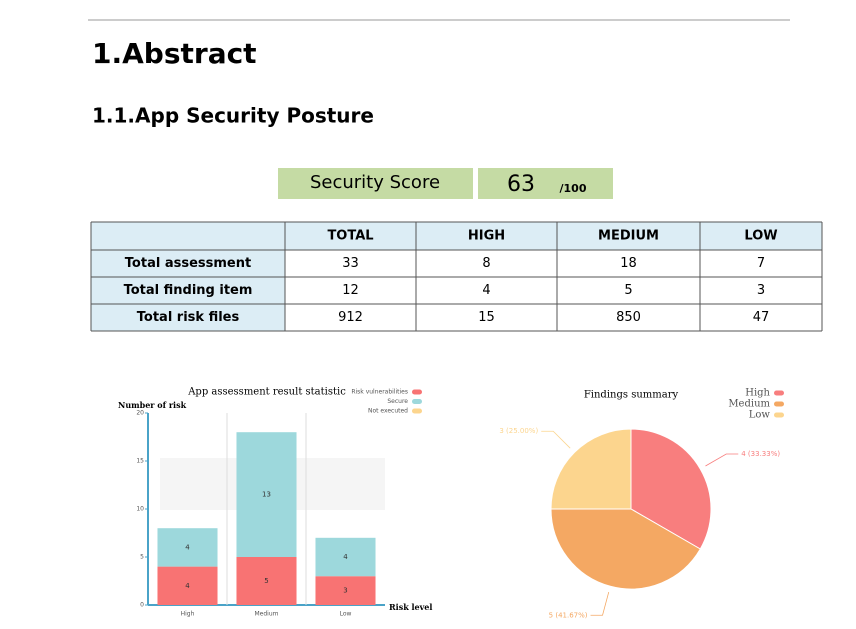 This screenshot has width=856, height=629. I want to click on score-label-box, so click(375, 183).